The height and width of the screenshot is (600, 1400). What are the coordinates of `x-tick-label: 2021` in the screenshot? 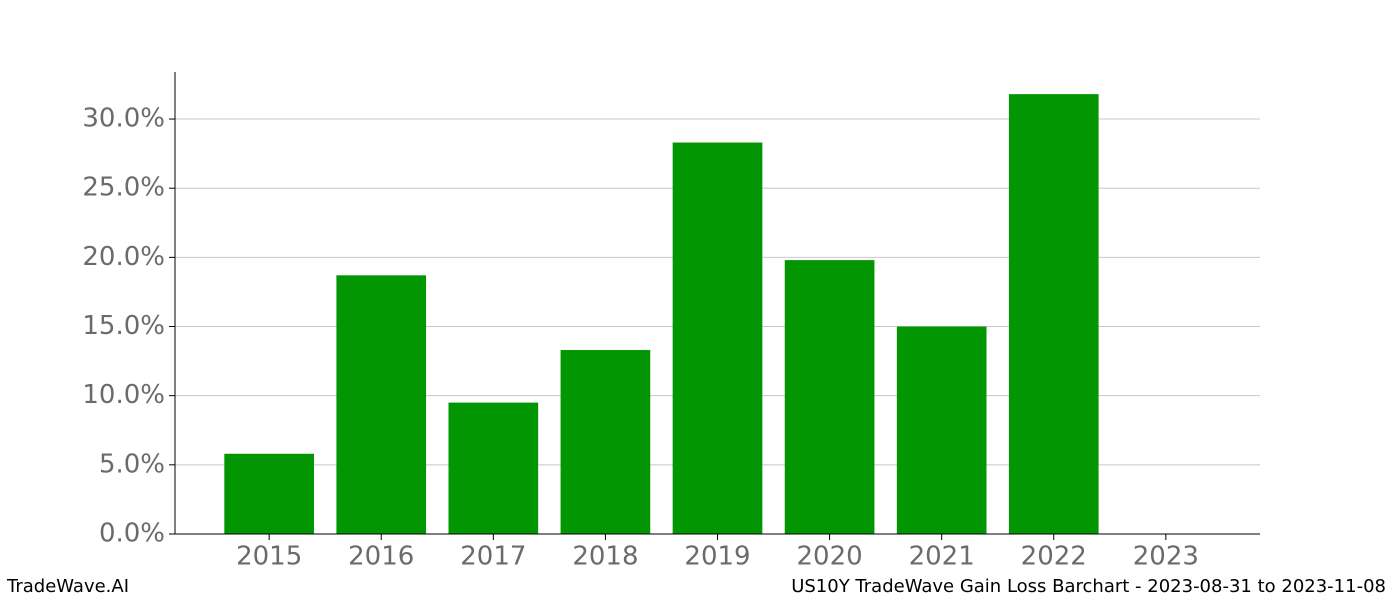 It's located at (942, 557).